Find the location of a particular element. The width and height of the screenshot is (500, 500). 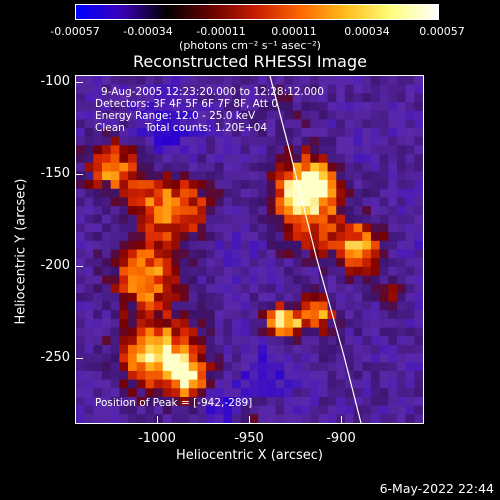

energy-range-text: Energy Range: 12.0 - 25.0 keV is located at coordinates (175, 116).